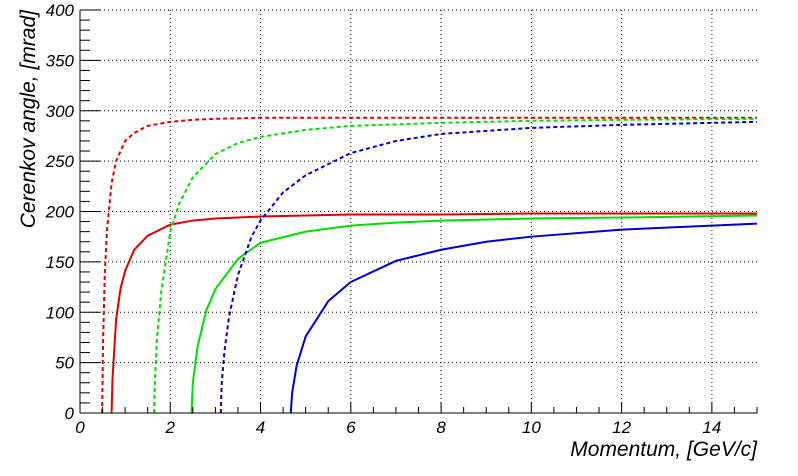 Image resolution: width=798 pixels, height=476 pixels. Describe the element at coordinates (60, 111) in the screenshot. I see `y-tick-label: 300` at that location.